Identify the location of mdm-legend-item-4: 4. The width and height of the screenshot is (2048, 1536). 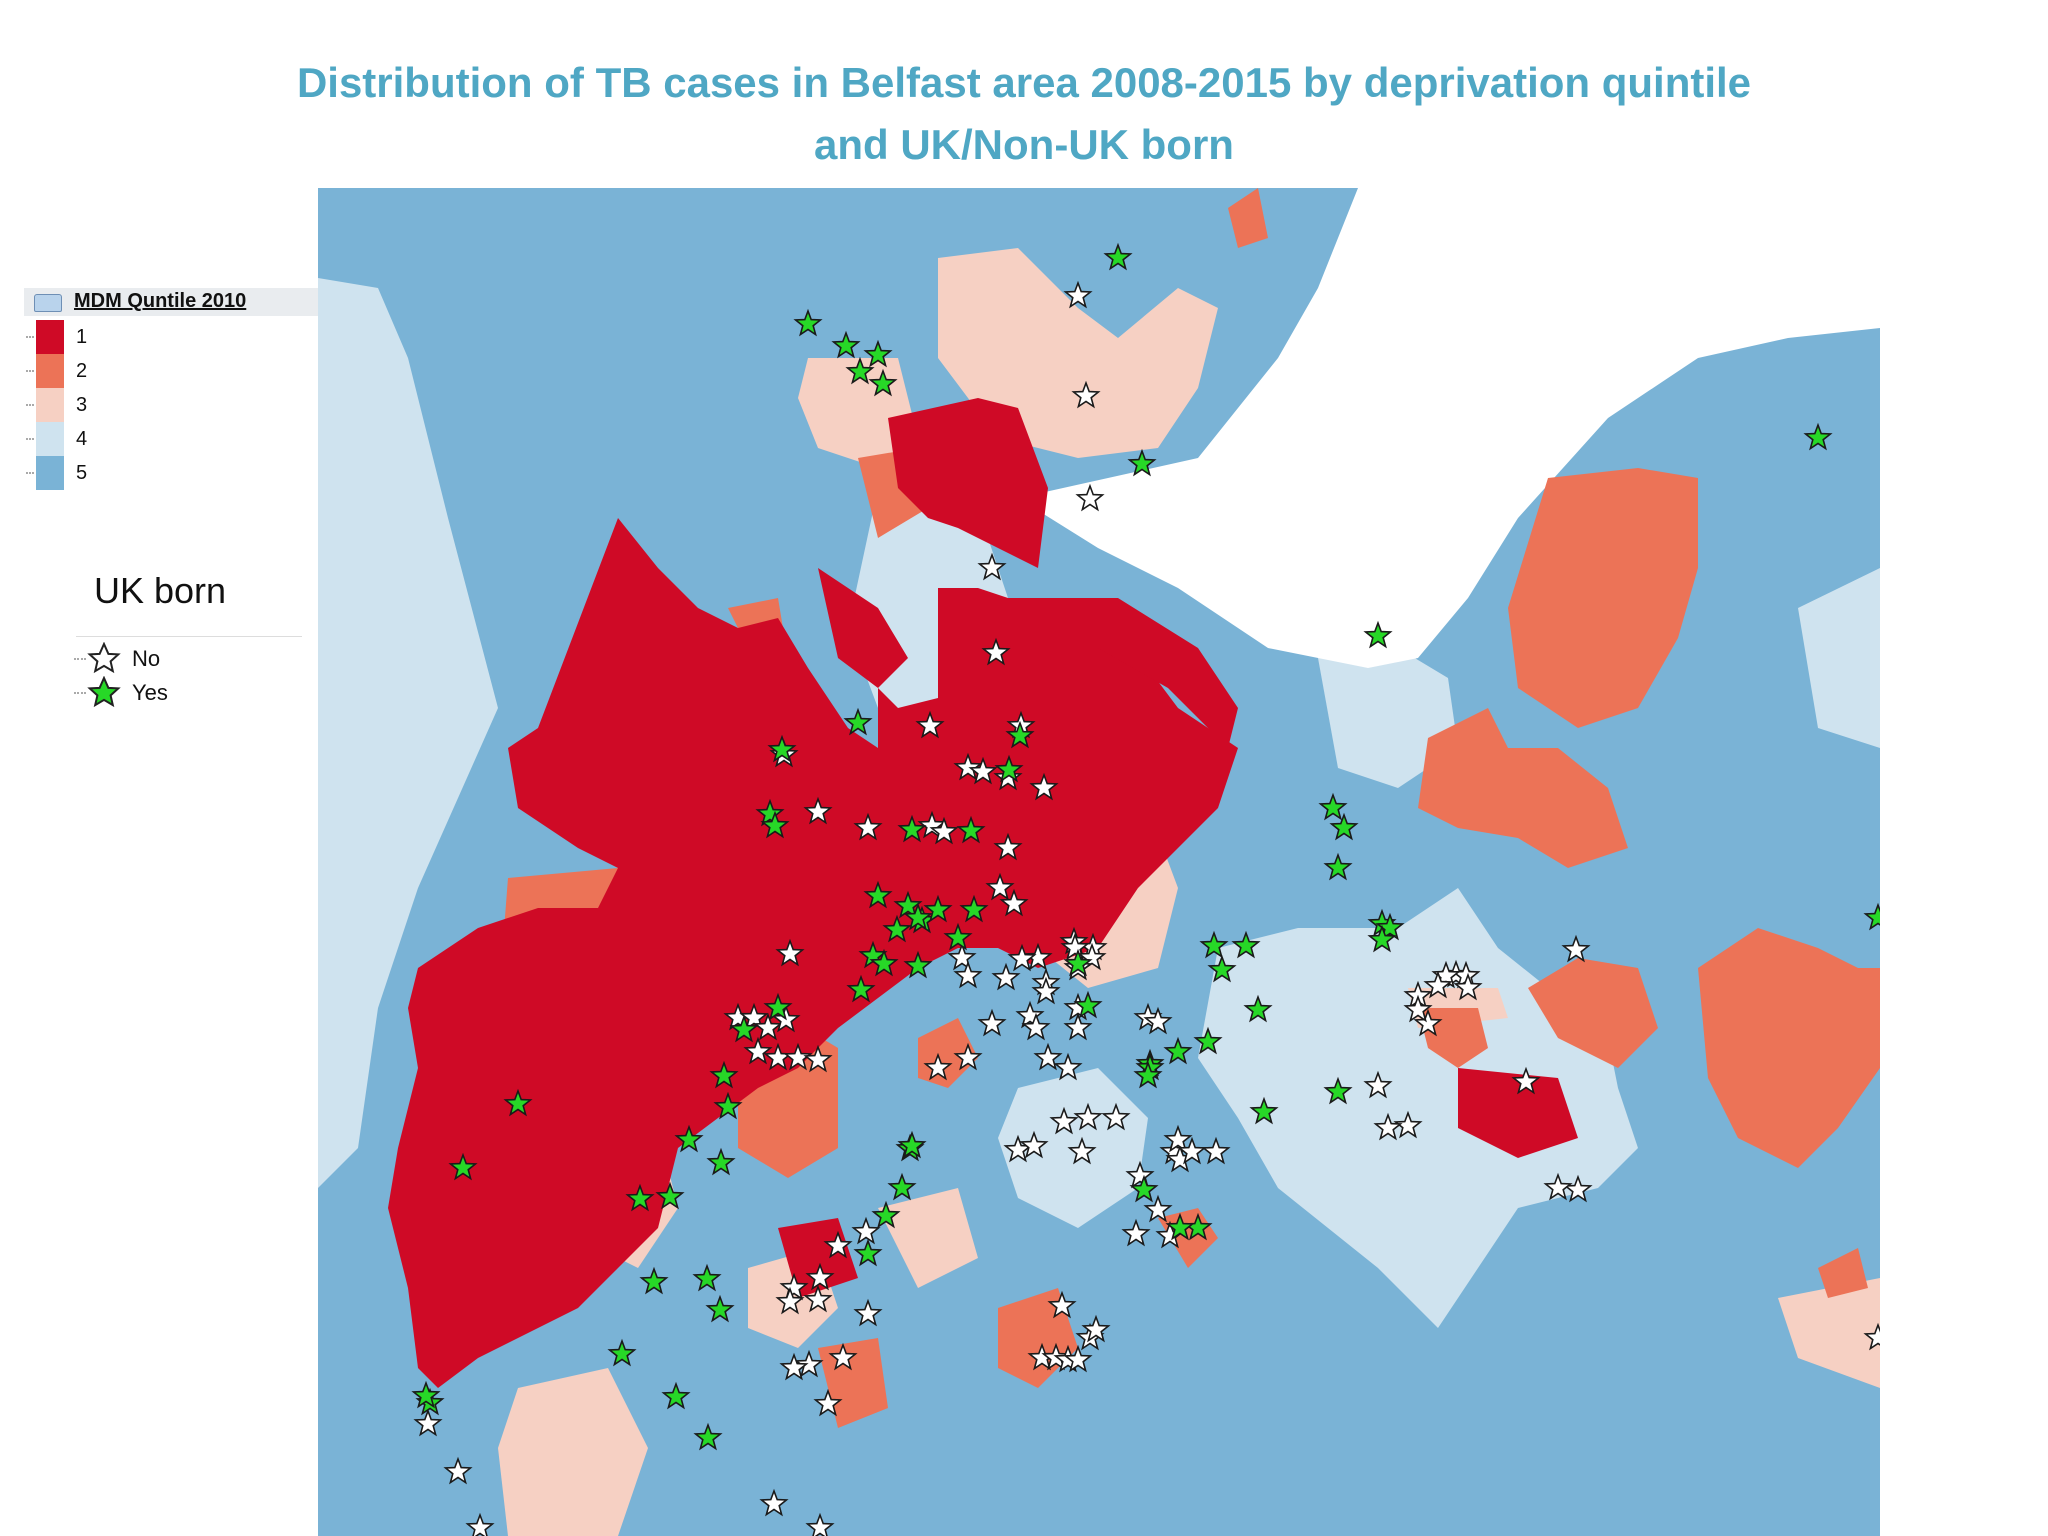
(84, 439).